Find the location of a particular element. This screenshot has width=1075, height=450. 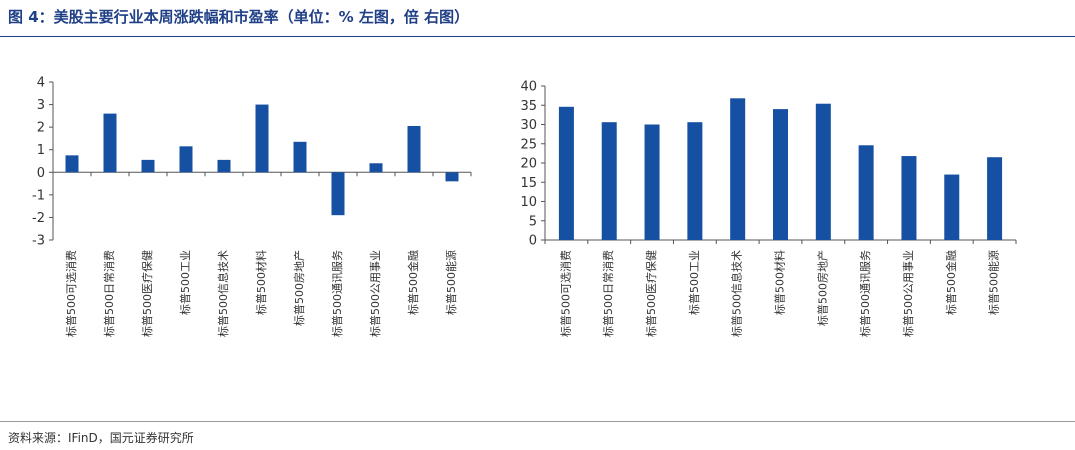

source-note: 资料来源：IFinD，国元证券研究所 is located at coordinates (101, 438).